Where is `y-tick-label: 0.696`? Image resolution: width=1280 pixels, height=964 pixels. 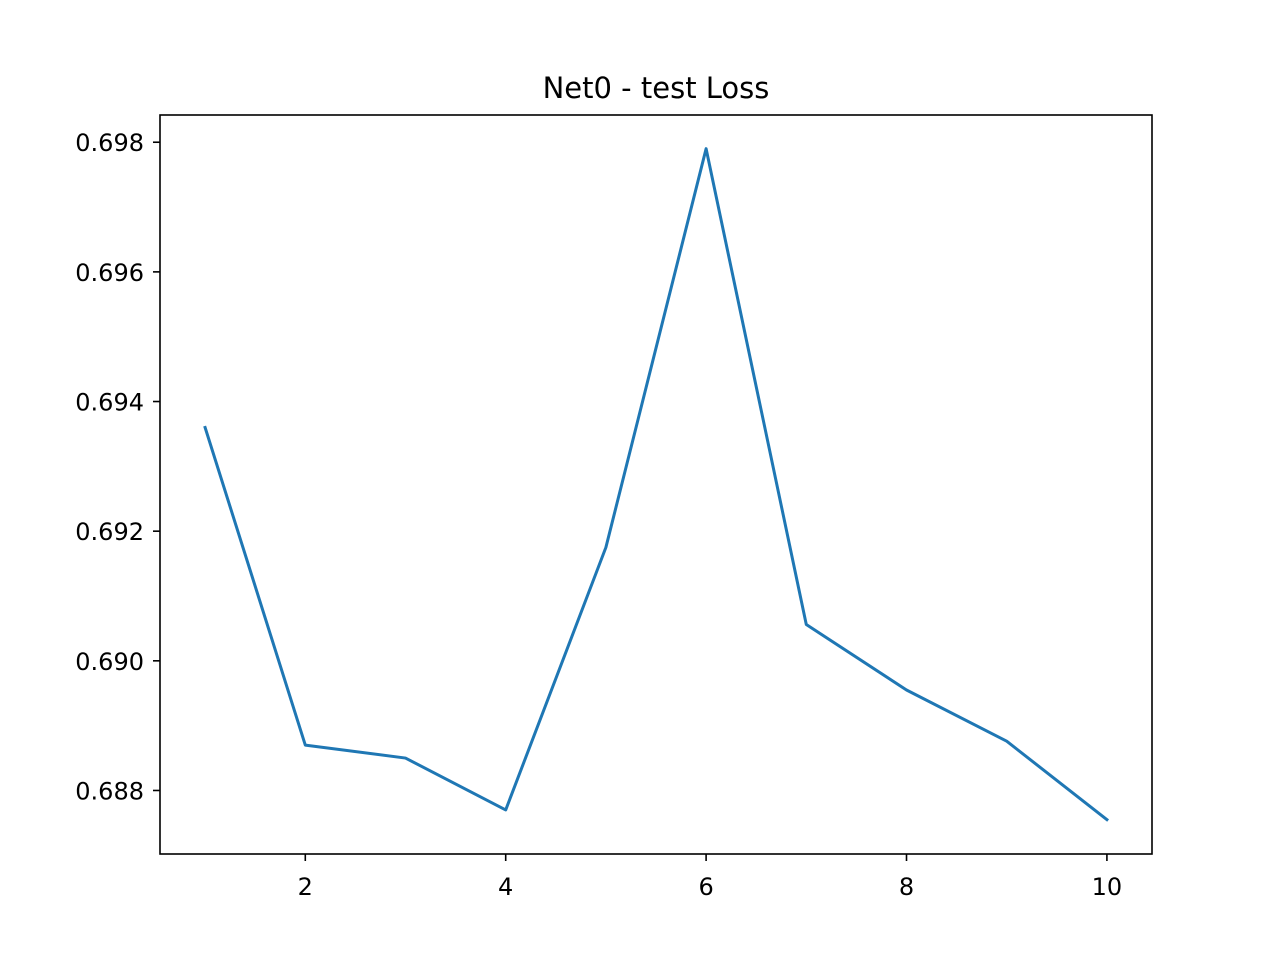 y-tick-label: 0.696 is located at coordinates (109, 273).